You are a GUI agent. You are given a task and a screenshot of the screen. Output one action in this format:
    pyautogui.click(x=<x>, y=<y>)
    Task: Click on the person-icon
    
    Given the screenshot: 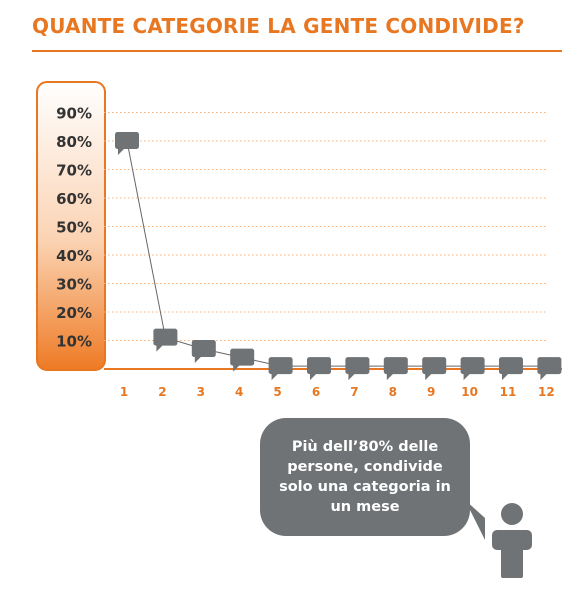 What is the action you would take?
    pyautogui.click(x=498, y=539)
    